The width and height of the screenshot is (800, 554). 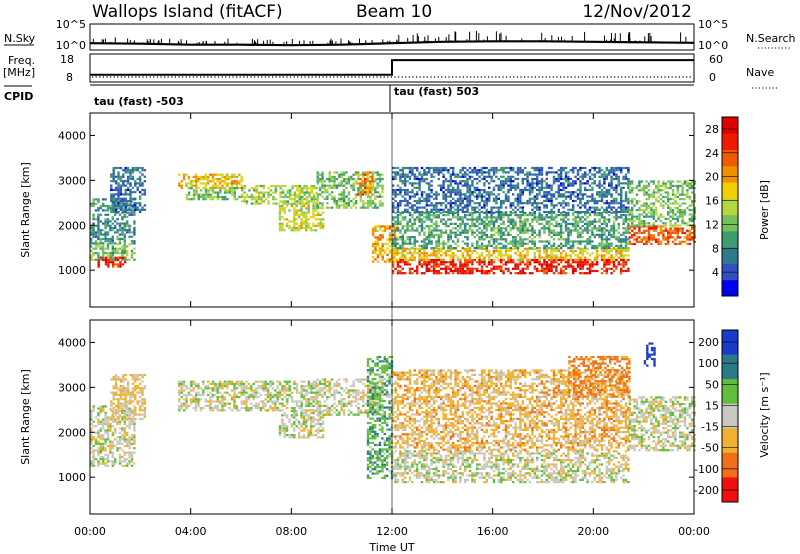 What do you see at coordinates (392, 37) in the screenshot?
I see `nsky-panel-frame` at bounding box center [392, 37].